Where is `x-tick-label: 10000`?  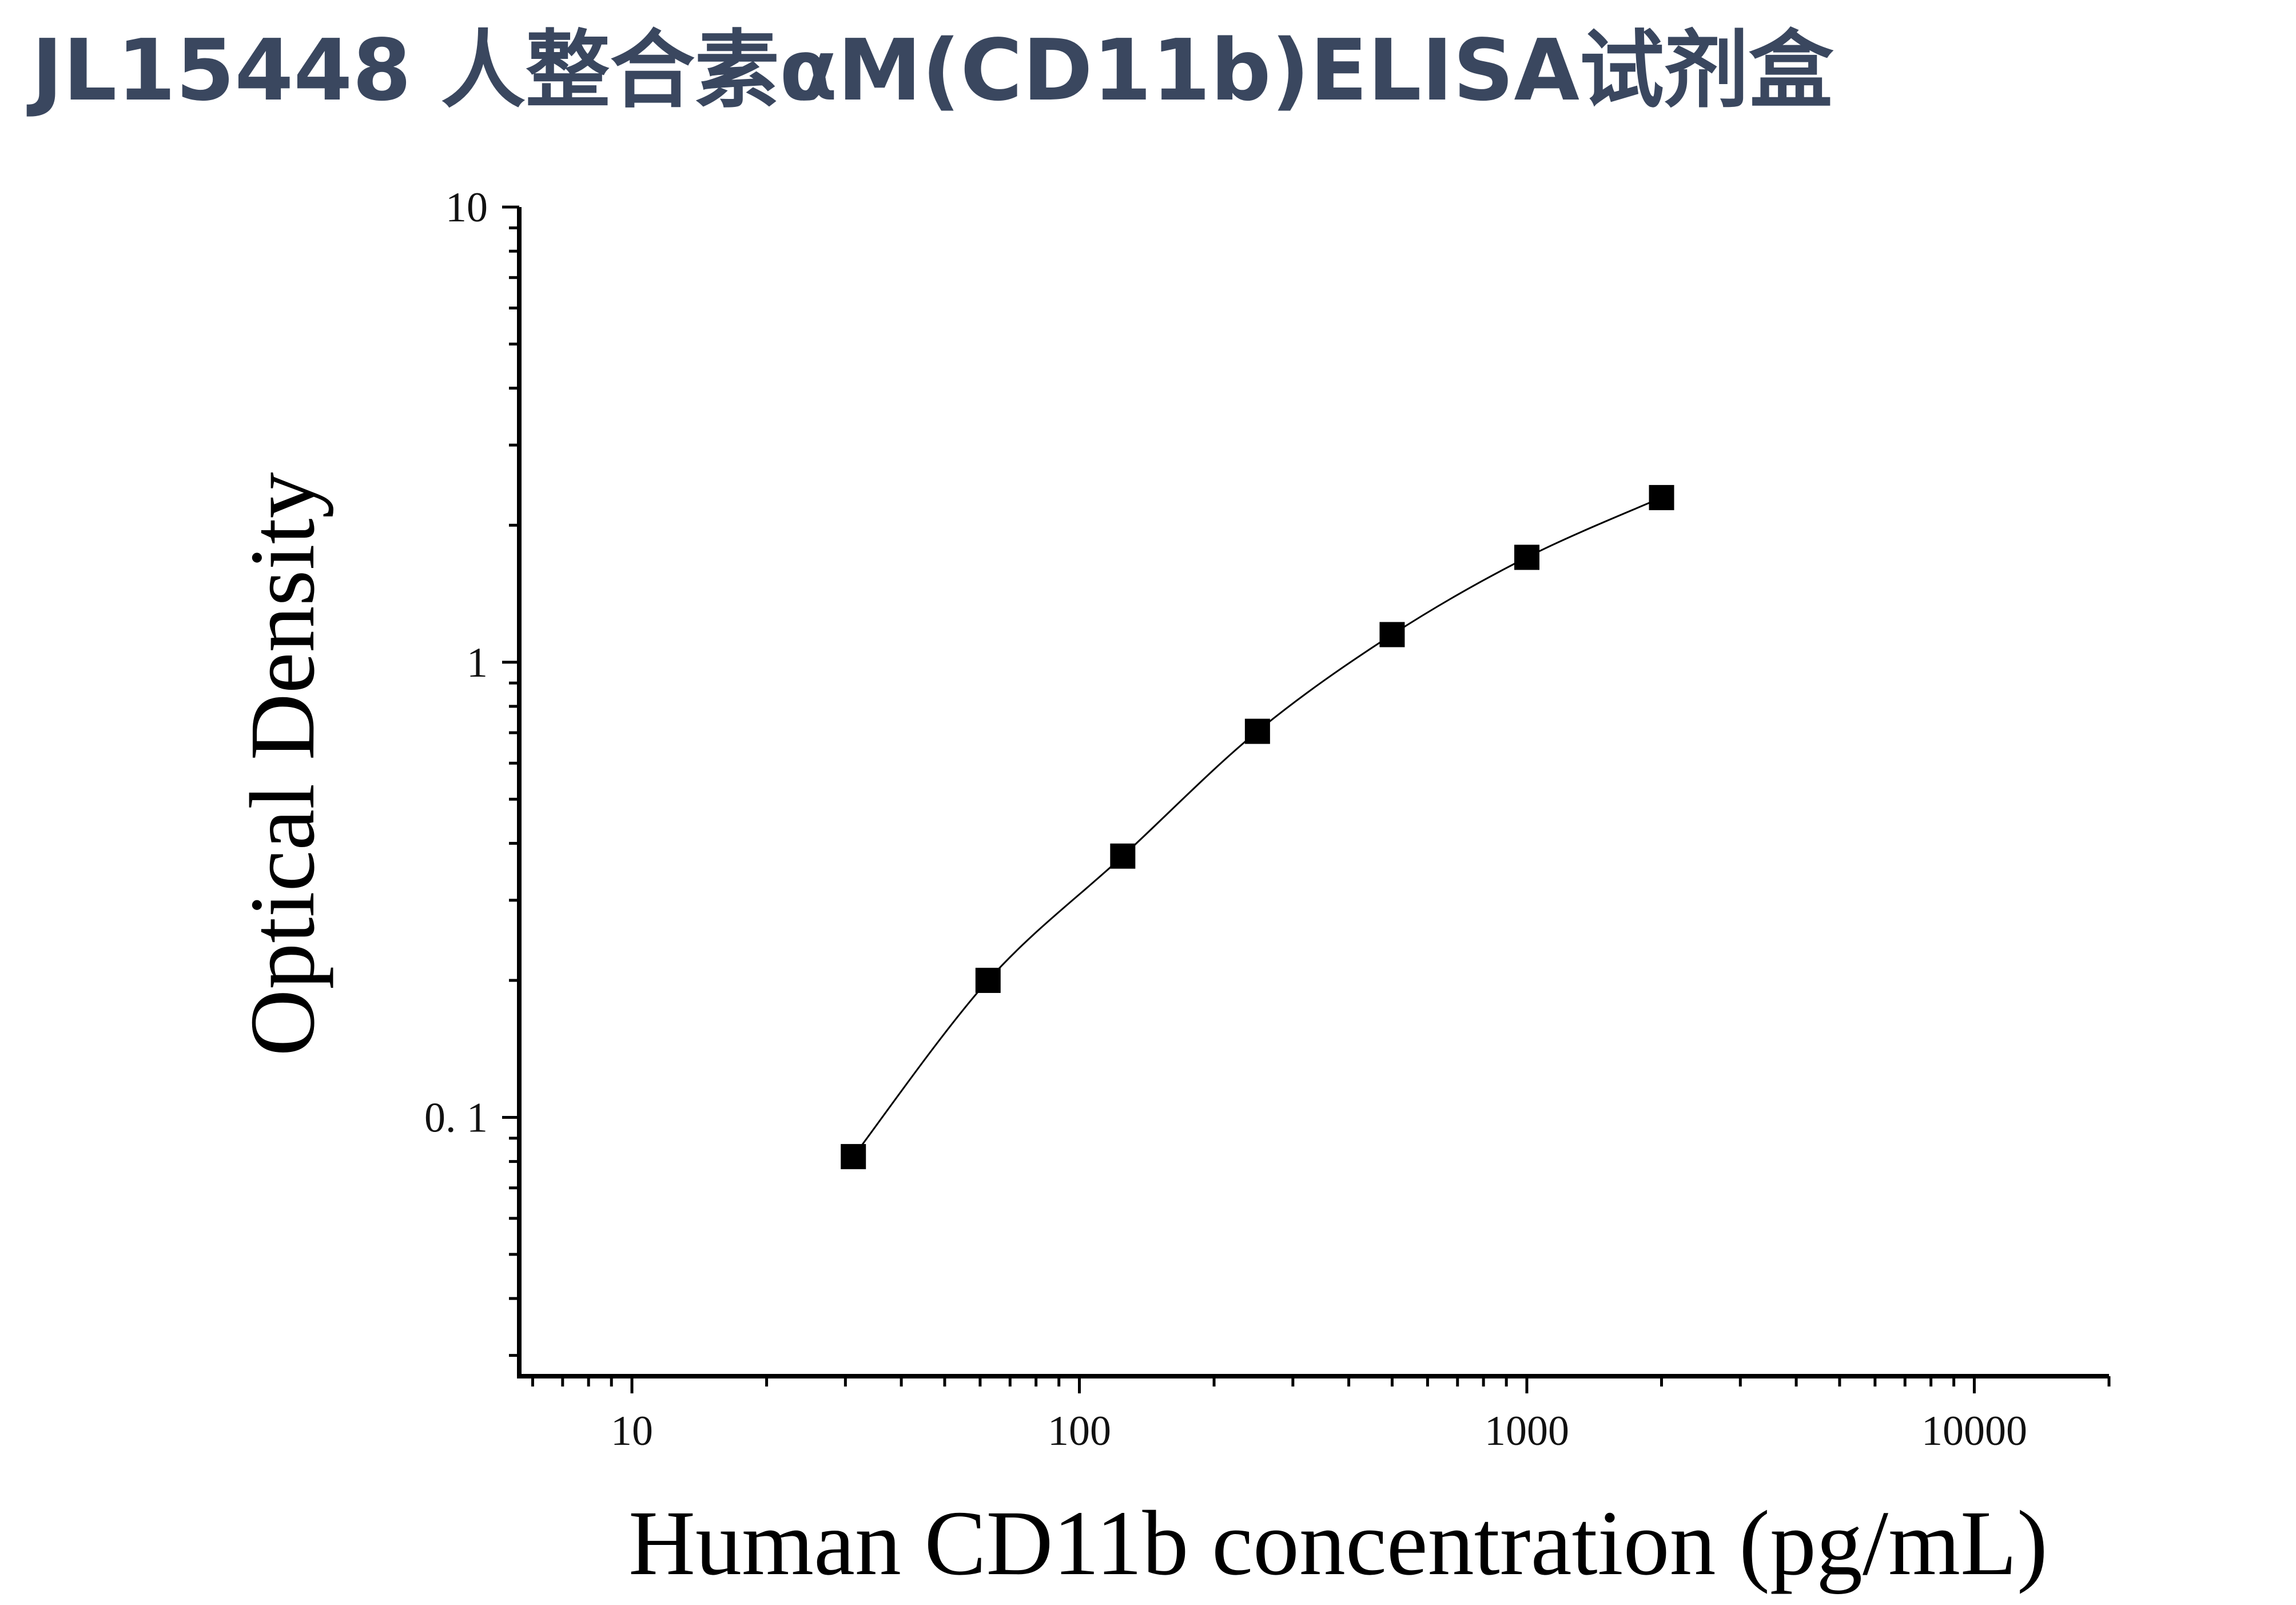
x-tick-label: 10000 is located at coordinates (1974, 1431).